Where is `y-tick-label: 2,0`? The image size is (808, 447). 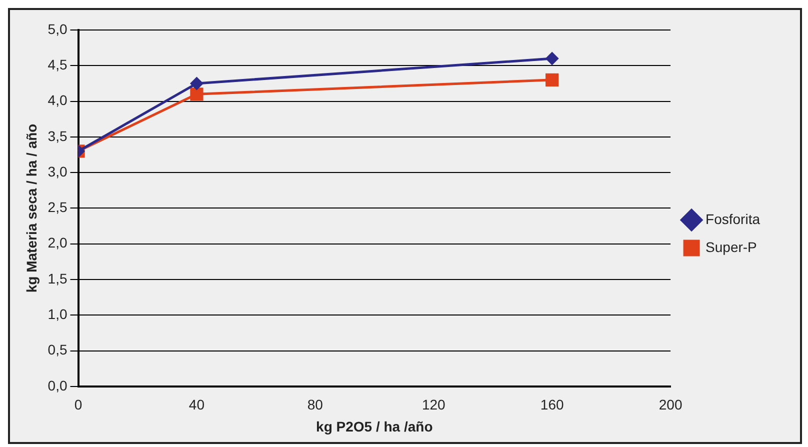 y-tick-label: 2,0 is located at coordinates (58, 242).